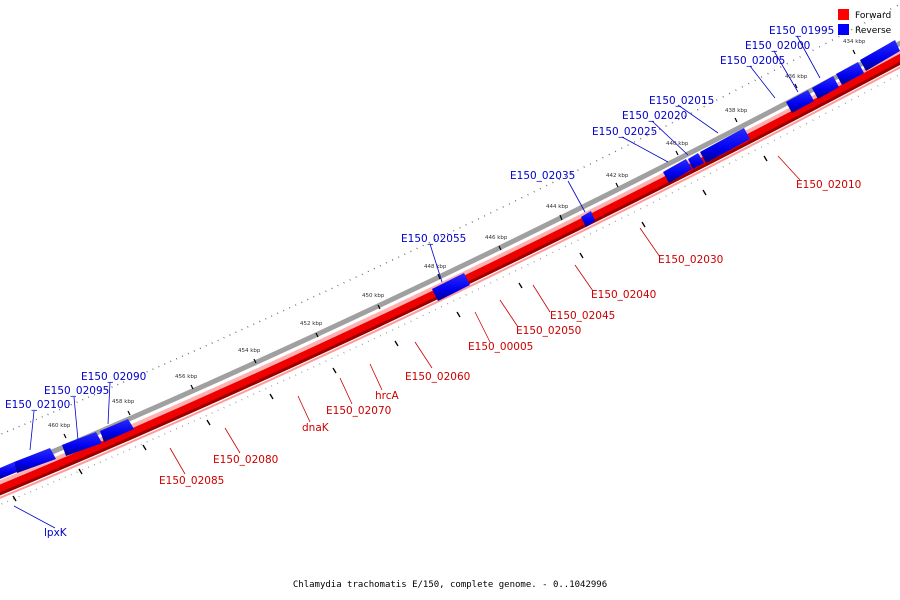 This screenshot has height=600, width=900. I want to click on gene-label-lpxK: lpxK, so click(56, 533).